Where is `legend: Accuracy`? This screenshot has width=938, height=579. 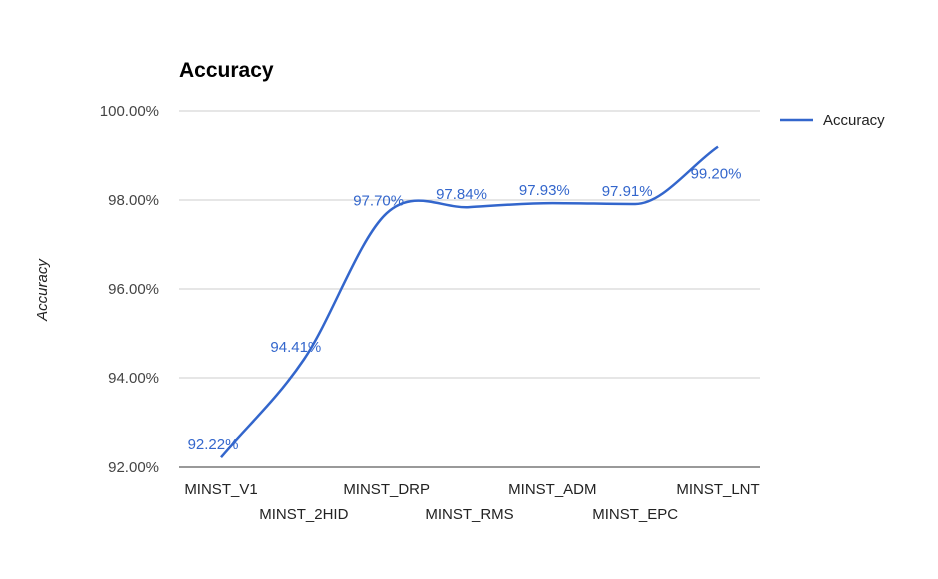
legend: Accuracy is located at coordinates (832, 120).